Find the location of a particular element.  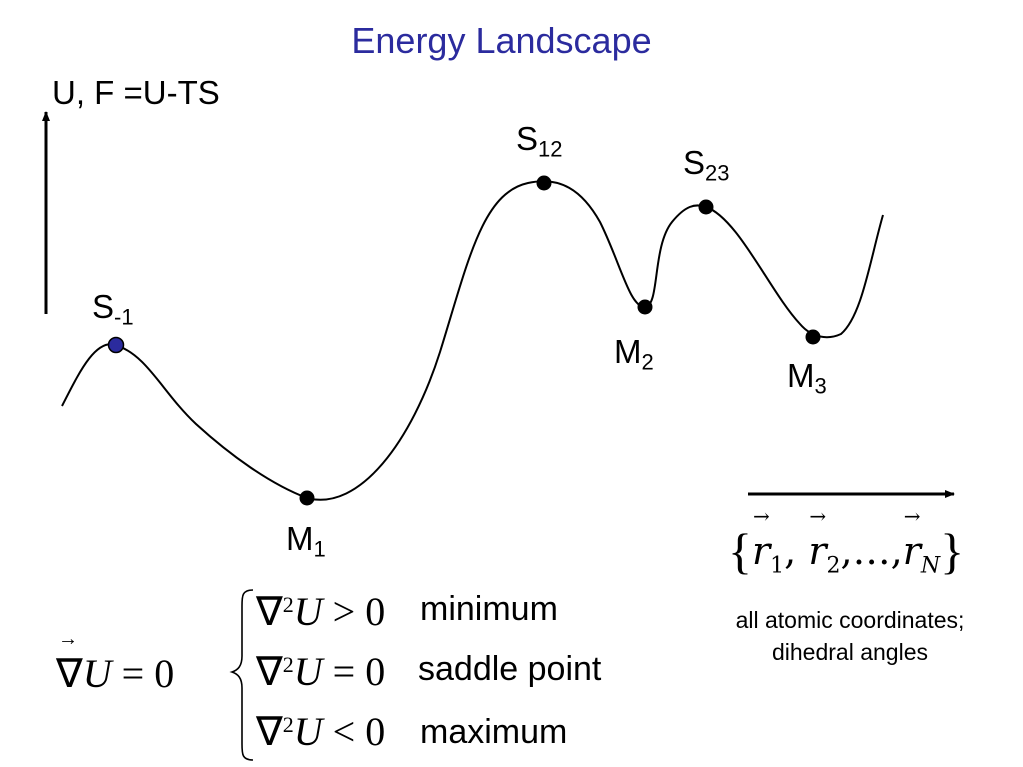

label-M2: M2 is located at coordinates (634, 354).